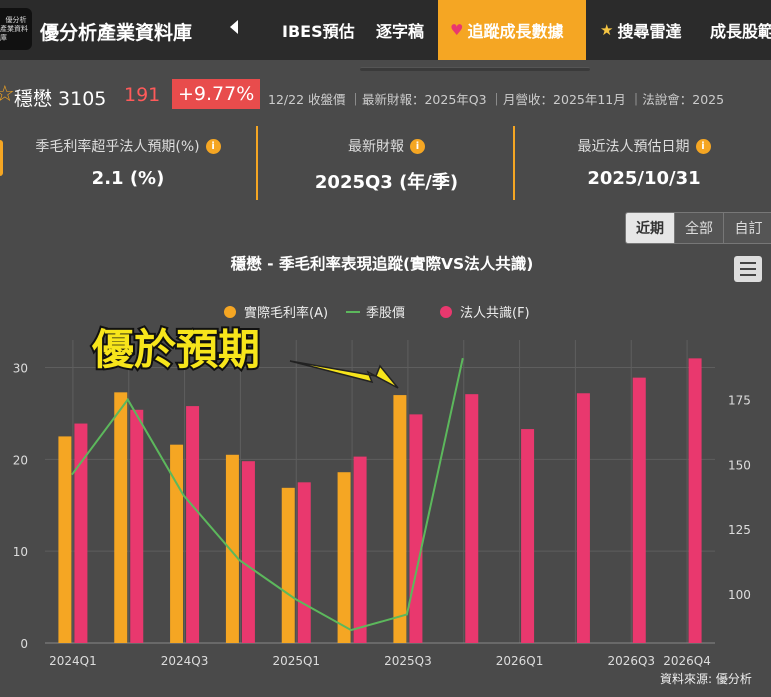 The image size is (771, 697). Describe the element at coordinates (520, 661) in the screenshot. I see `x-tick-label: 2026Q1` at that location.